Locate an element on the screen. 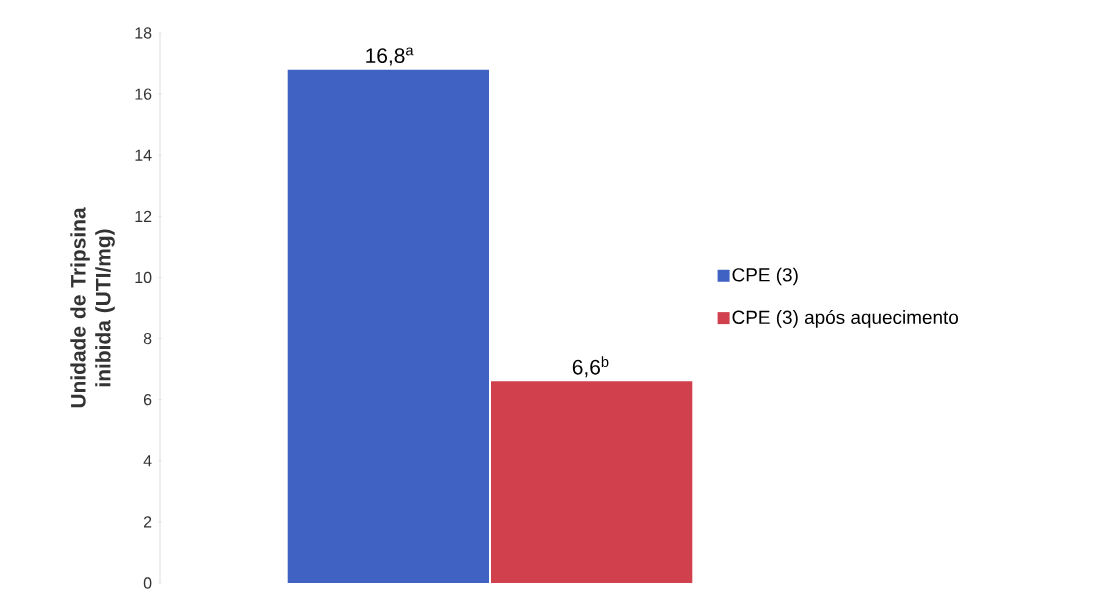 The height and width of the screenshot is (591, 1112). legend-label: CPE (3) após aquecimento is located at coordinates (845, 318).